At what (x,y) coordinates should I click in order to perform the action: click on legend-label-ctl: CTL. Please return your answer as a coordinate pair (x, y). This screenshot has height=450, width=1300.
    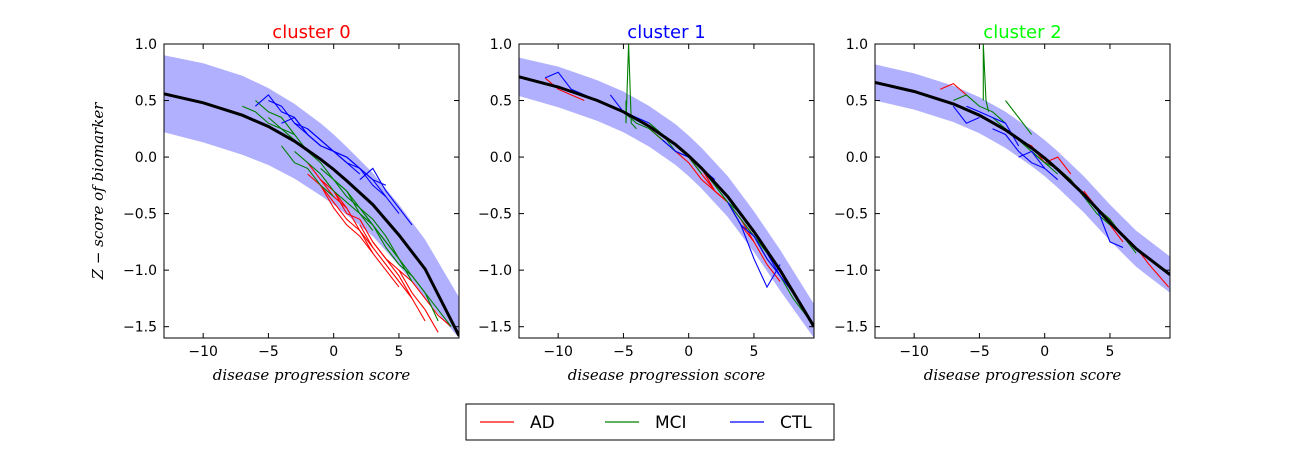
    Looking at the image, I should click on (796, 423).